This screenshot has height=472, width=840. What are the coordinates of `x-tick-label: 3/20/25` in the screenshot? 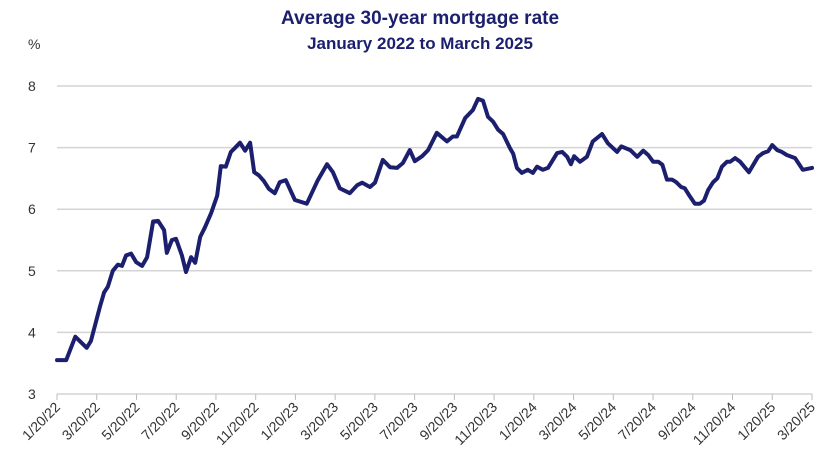 It's located at (796, 421).